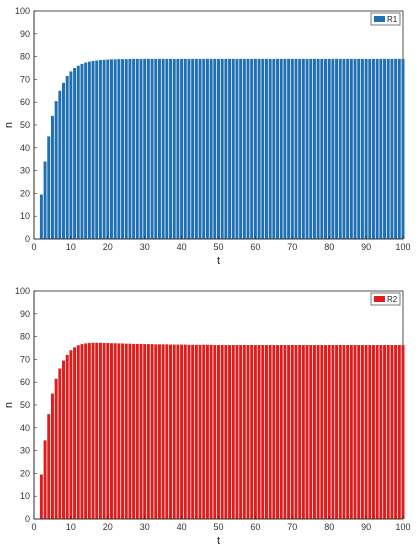 The height and width of the screenshot is (550, 419). I want to click on y-tick-label: 100, so click(22, 11).